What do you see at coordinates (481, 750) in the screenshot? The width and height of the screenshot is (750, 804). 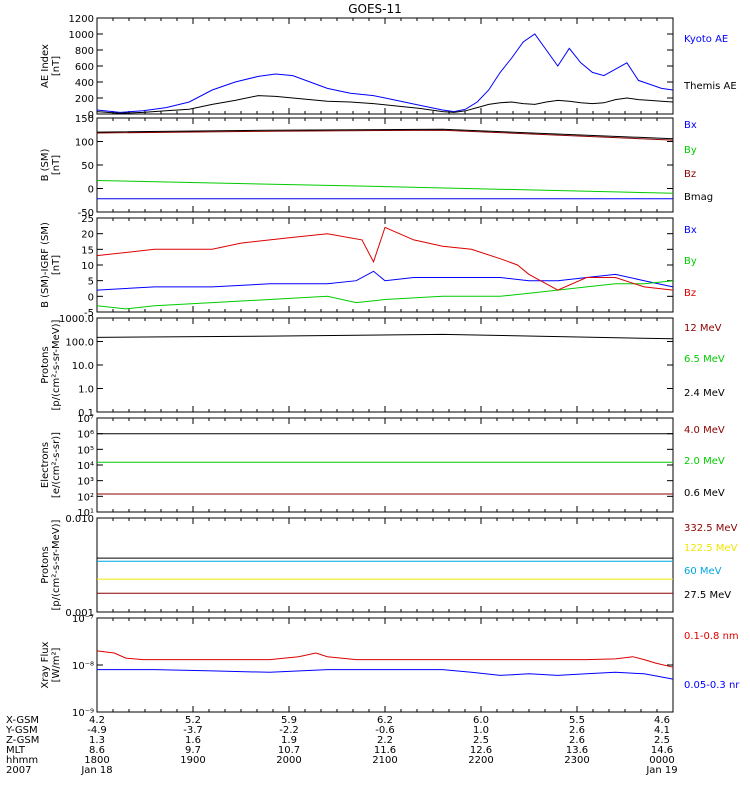 I see `x-axis-value: 12.6` at bounding box center [481, 750].